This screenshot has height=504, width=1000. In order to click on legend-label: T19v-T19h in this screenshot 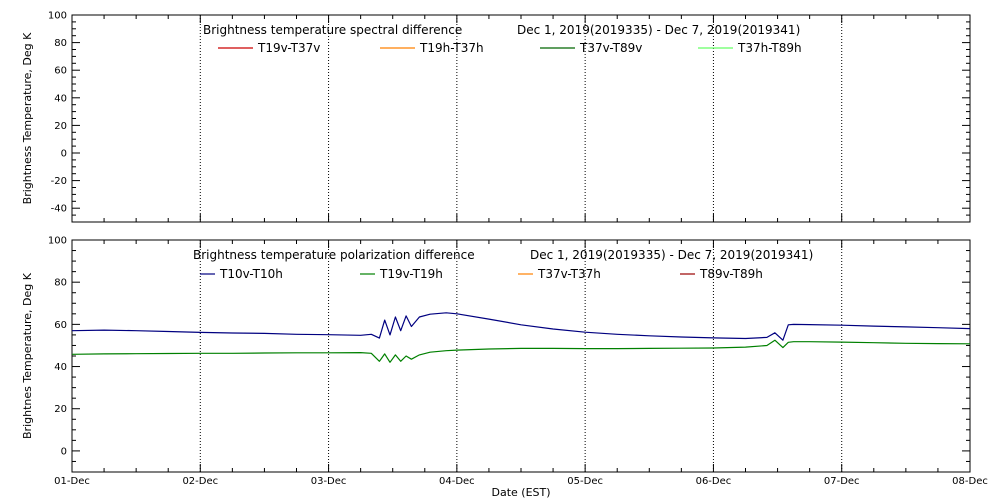, I will do `click(411, 274)`.